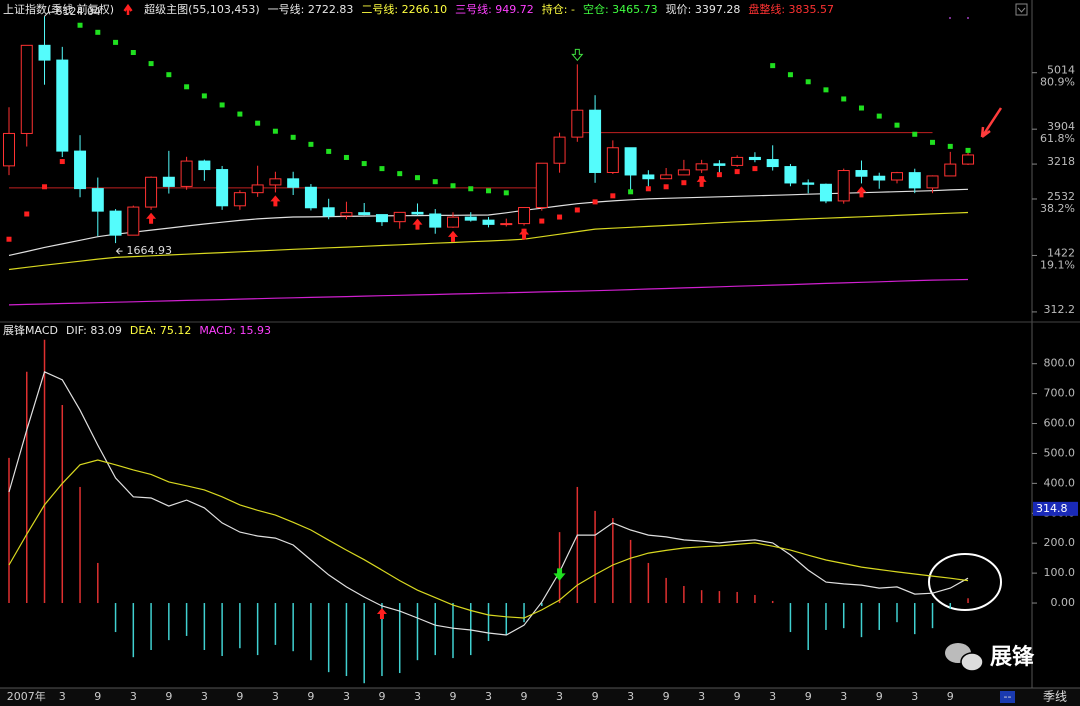 Image resolution: width=1080 pixels, height=706 pixels. Describe the element at coordinates (577, 55) in the screenshot. I see `sell-signal` at that location.